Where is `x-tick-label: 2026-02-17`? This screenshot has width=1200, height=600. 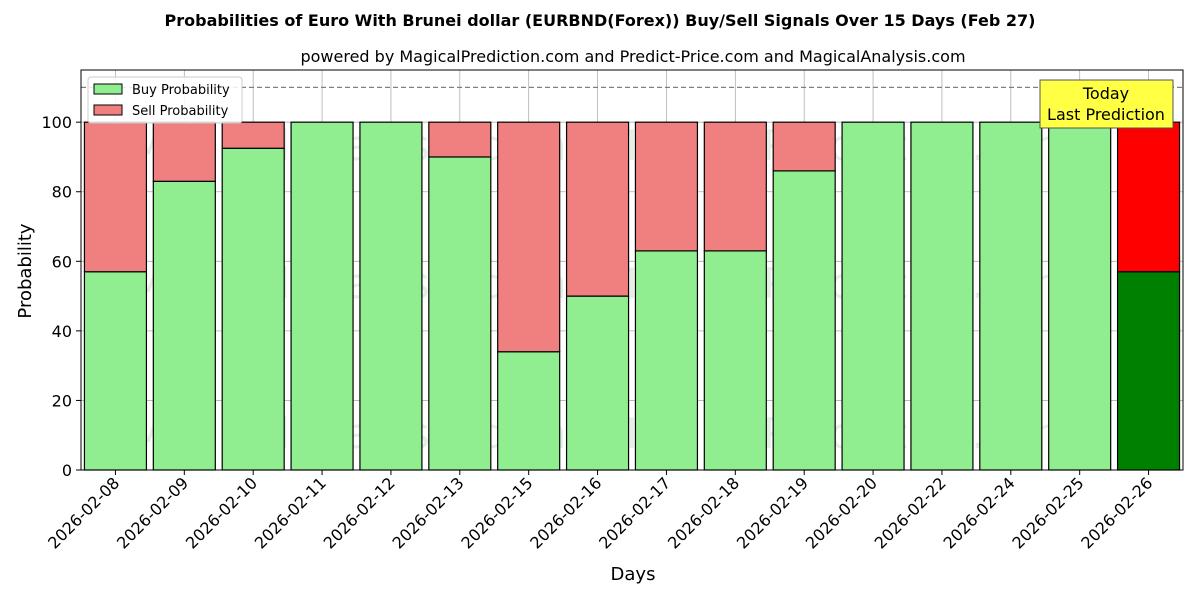 x-tick-label: 2026-02-17 is located at coordinates (634, 512).